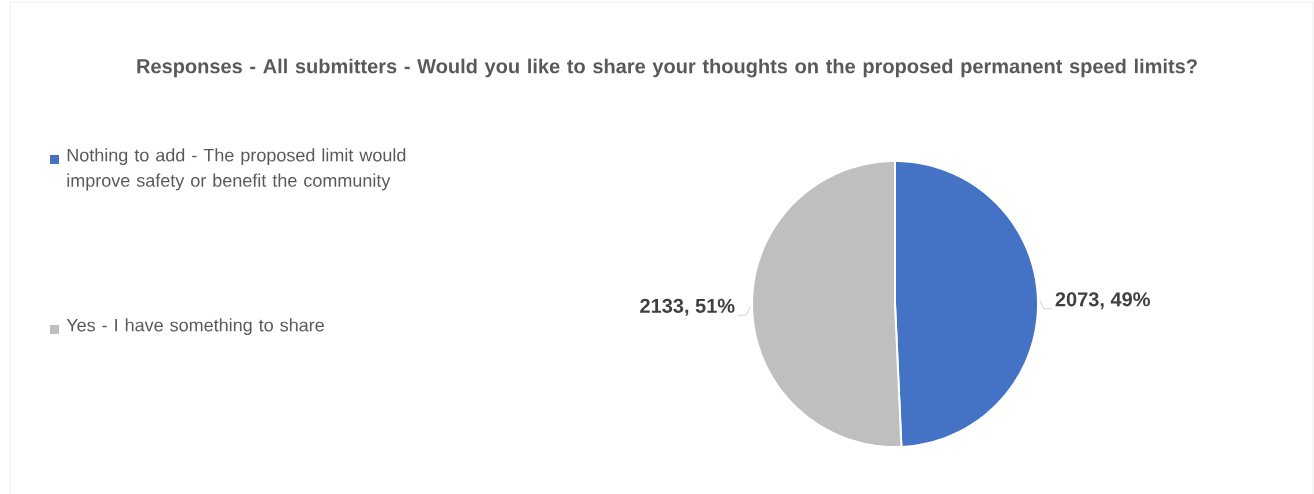 This screenshot has height=494, width=1314. I want to click on data-label: 2073, 49%, so click(1102, 301).